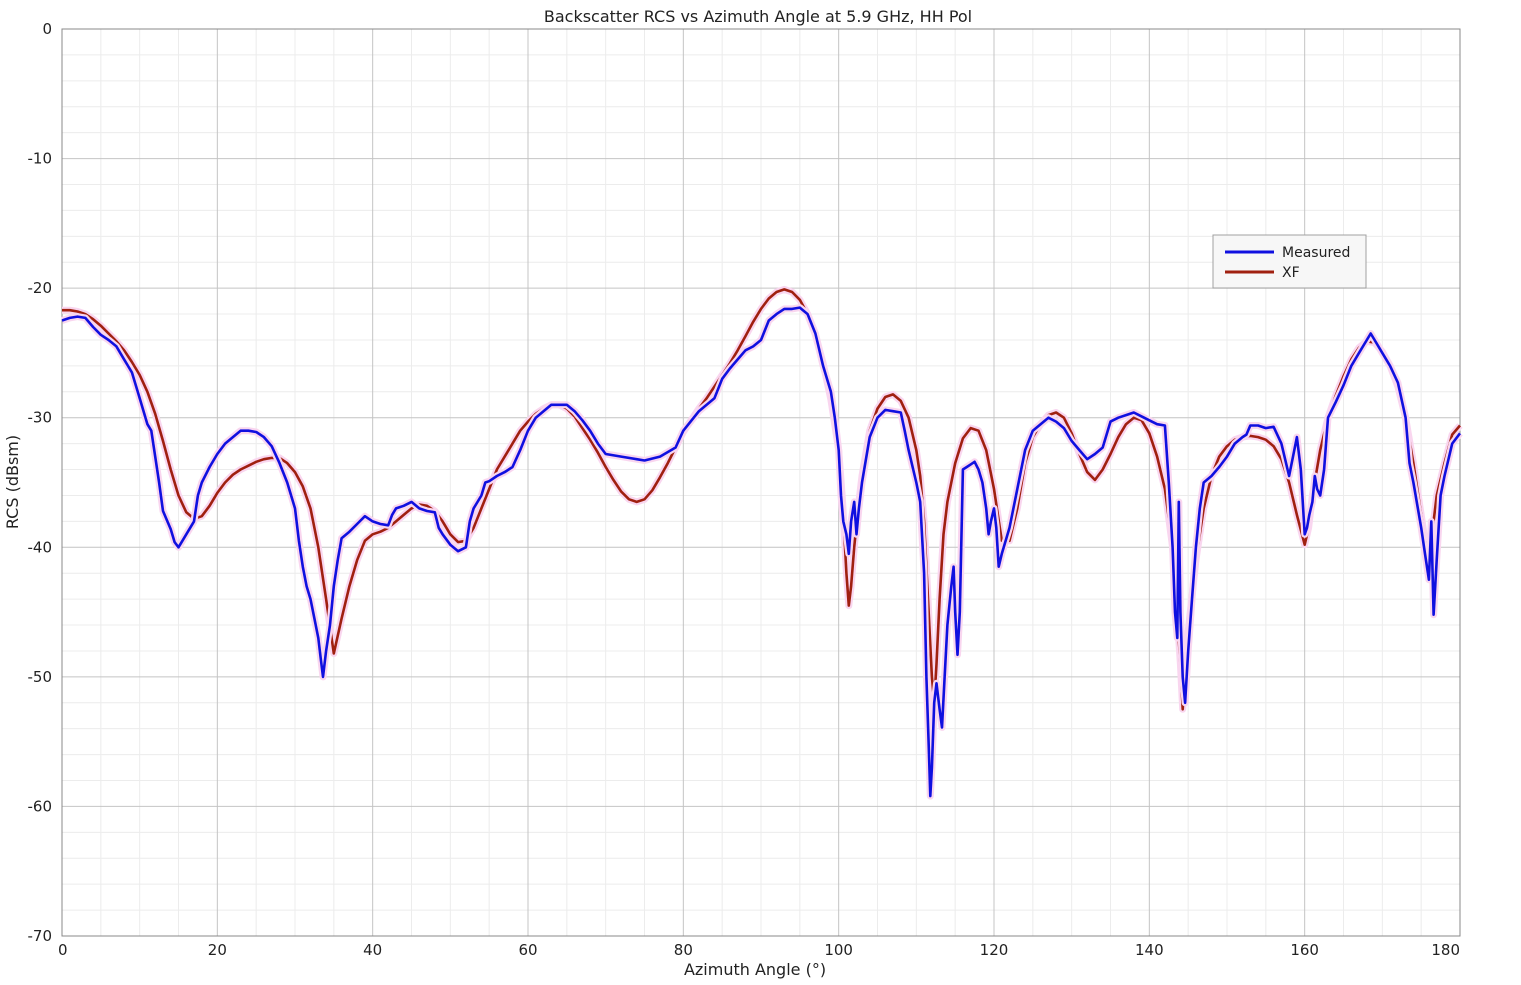  What do you see at coordinates (217, 950) in the screenshot?
I see `x-tick-label: 20` at bounding box center [217, 950].